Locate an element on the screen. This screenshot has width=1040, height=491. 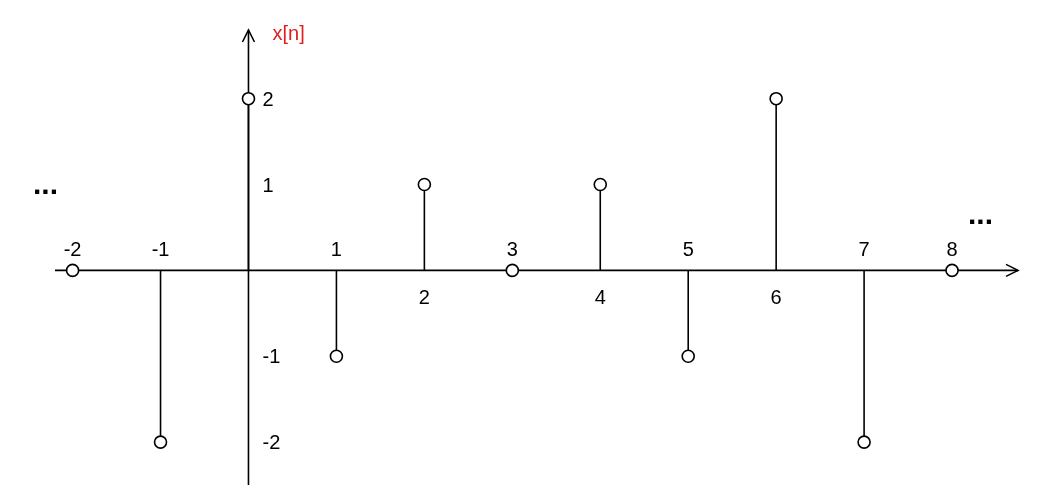
x-tick-label: 4 is located at coordinates (600, 297).